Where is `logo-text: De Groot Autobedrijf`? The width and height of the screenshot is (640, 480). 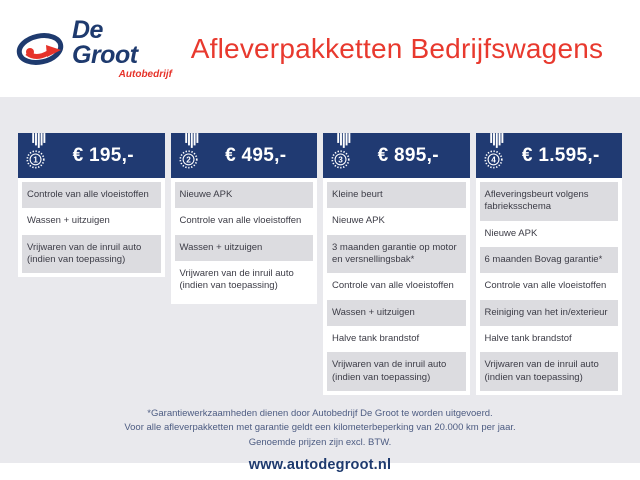
logo-text: De Groot Autobedrijf is located at coordinates (122, 47).